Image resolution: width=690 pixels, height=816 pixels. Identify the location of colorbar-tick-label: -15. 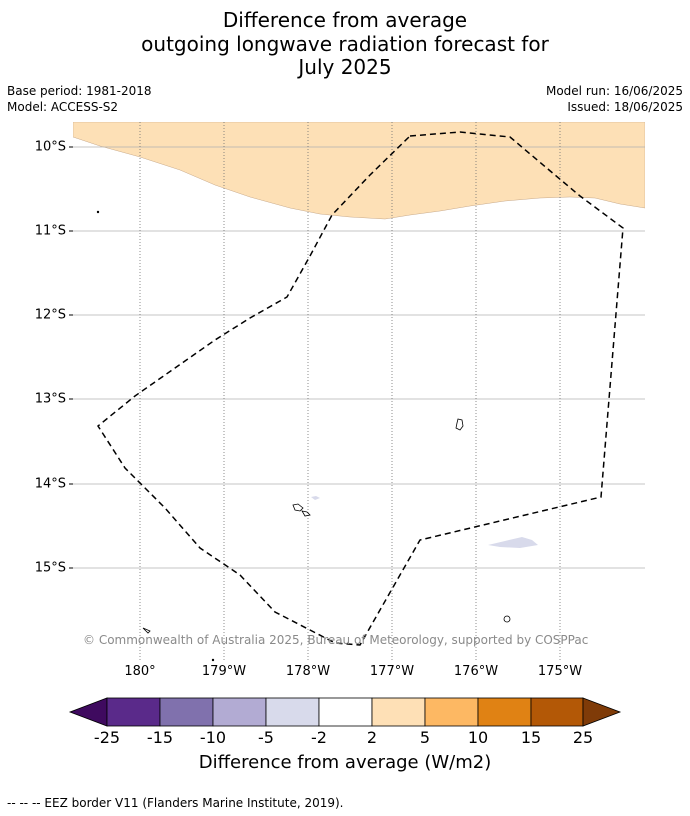
(160, 737).